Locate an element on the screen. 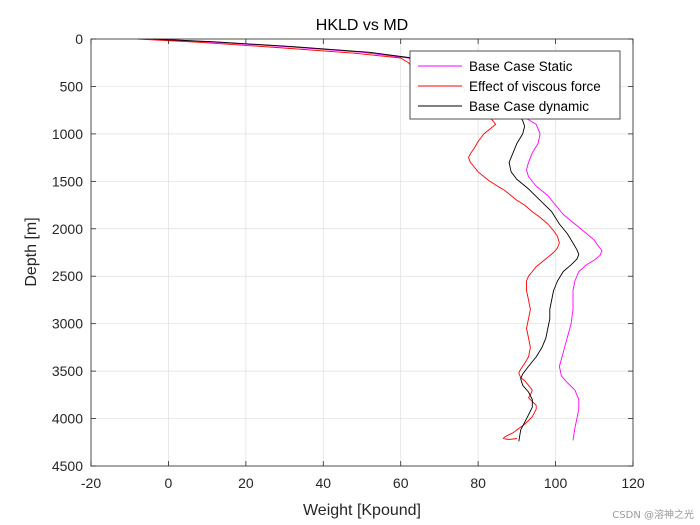 The height and width of the screenshot is (525, 700). y-tick-label: 3000 is located at coordinates (67, 324).